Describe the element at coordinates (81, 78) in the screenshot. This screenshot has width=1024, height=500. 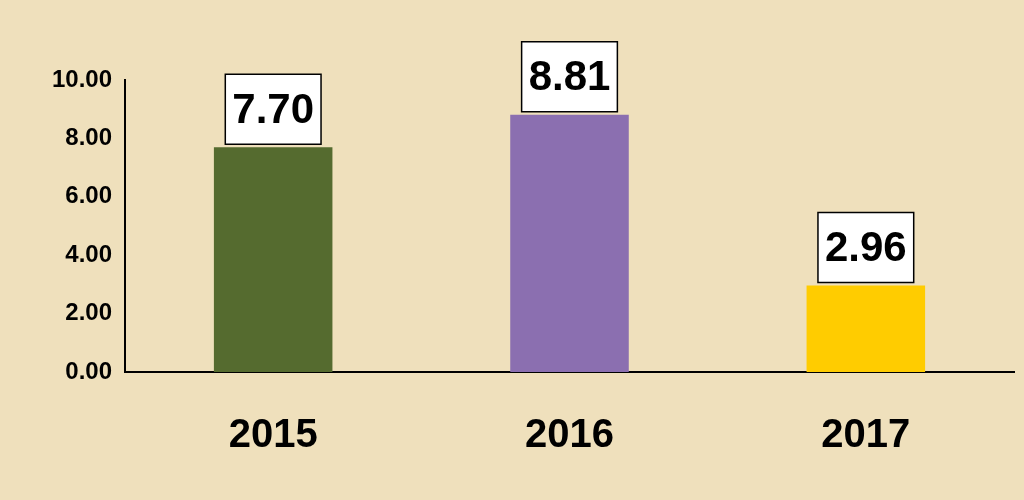
I see `y-tick-label: 10.00` at that location.